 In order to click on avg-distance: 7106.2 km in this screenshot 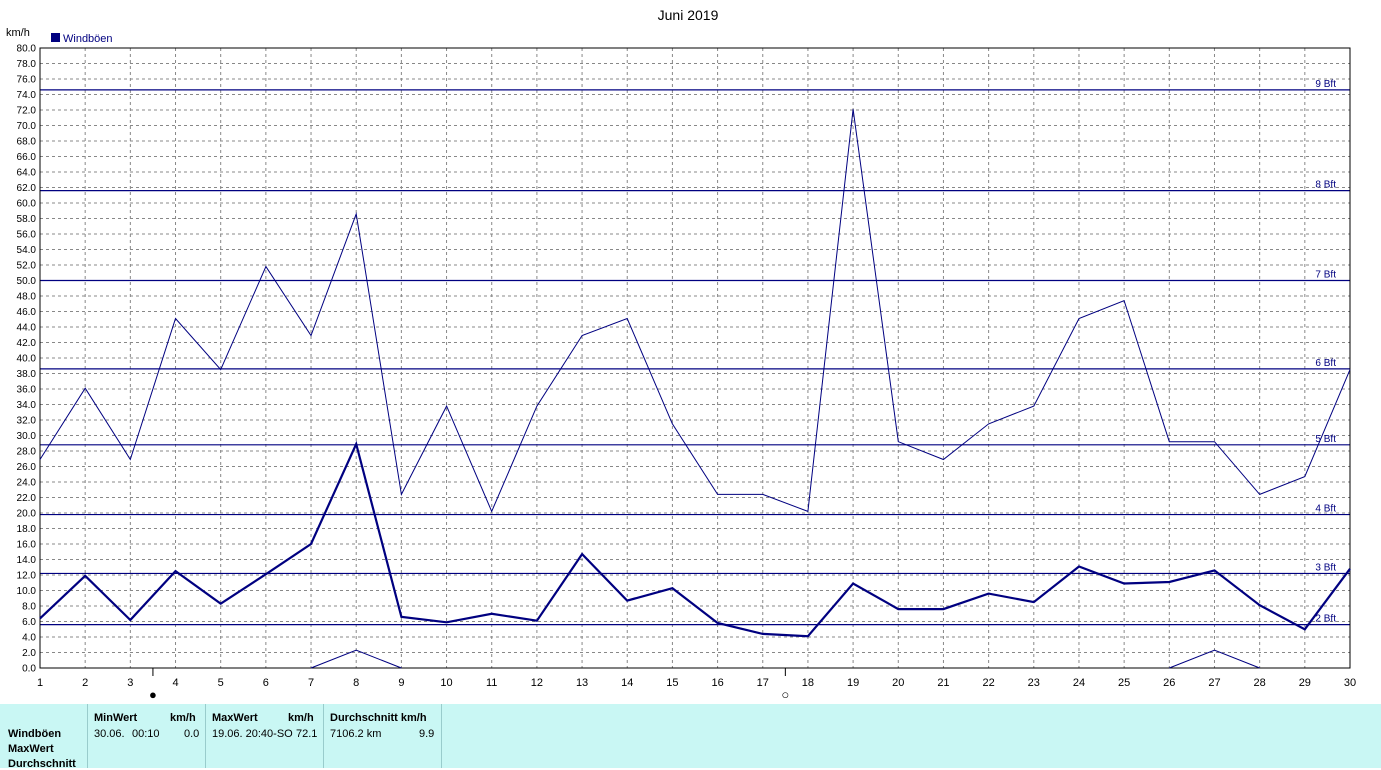, I will do `click(356, 734)`.